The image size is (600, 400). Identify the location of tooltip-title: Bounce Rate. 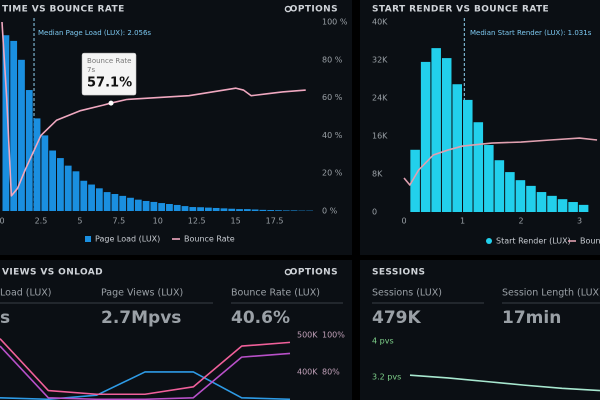
(109, 61).